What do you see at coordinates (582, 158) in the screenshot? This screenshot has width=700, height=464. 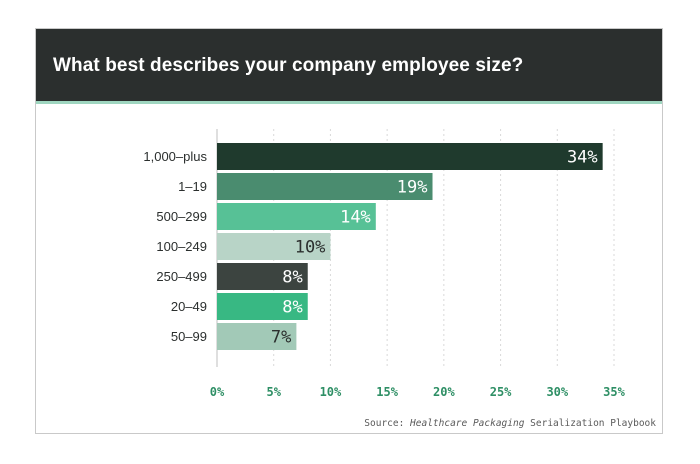 I see `data-label: 34%` at bounding box center [582, 158].